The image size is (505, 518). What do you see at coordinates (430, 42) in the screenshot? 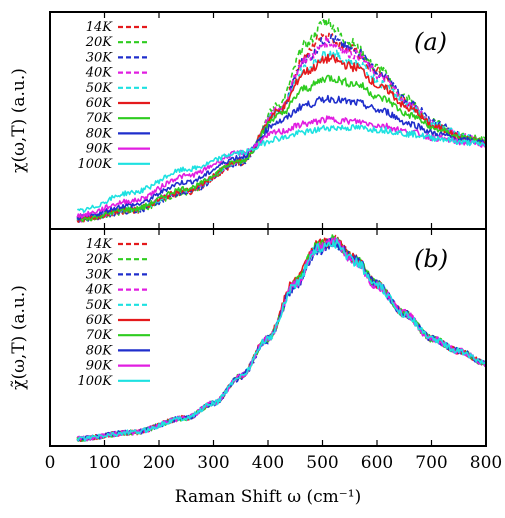
I see `panel-label: (a)` at bounding box center [430, 42].